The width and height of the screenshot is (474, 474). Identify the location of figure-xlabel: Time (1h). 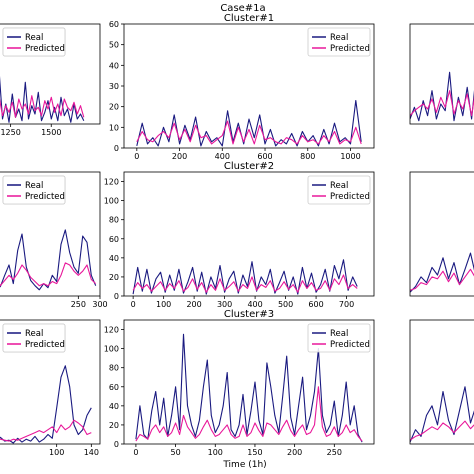
(244, 465).